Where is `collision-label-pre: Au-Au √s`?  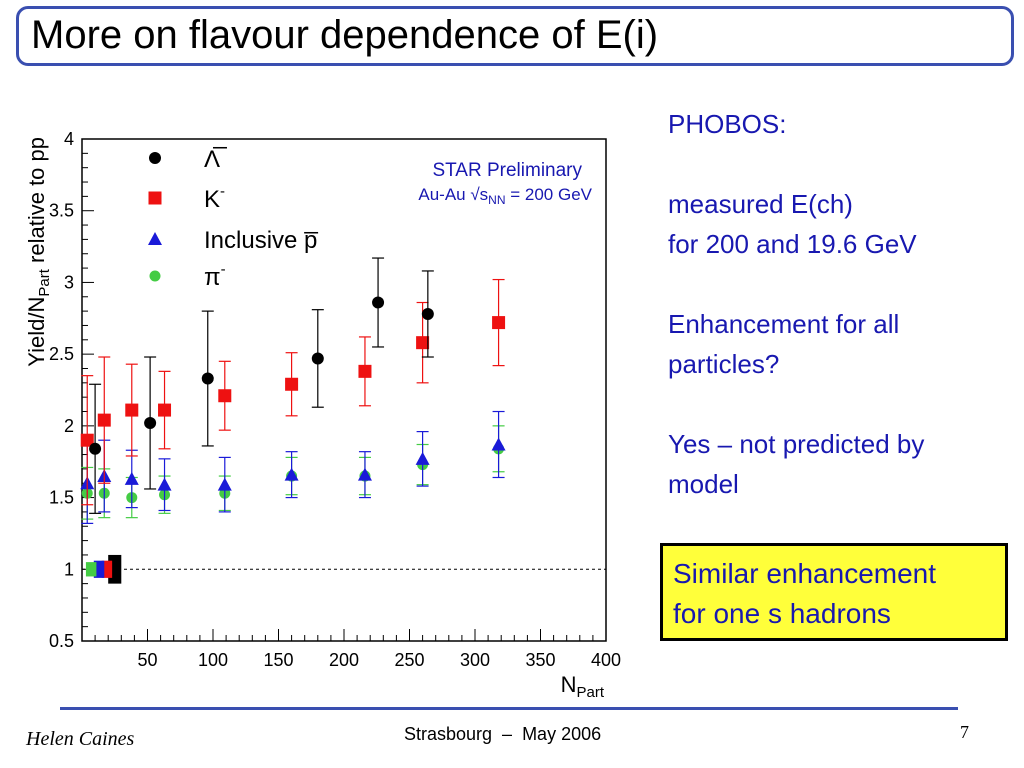 collision-label-pre: Au-Au √s is located at coordinates (453, 194).